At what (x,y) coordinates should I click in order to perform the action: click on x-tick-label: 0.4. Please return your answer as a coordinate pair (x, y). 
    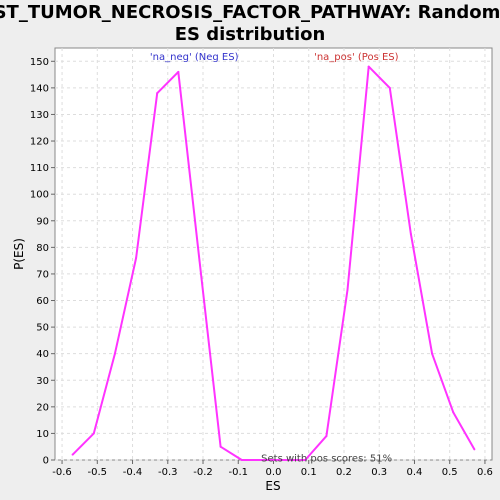
    Looking at the image, I should click on (415, 472).